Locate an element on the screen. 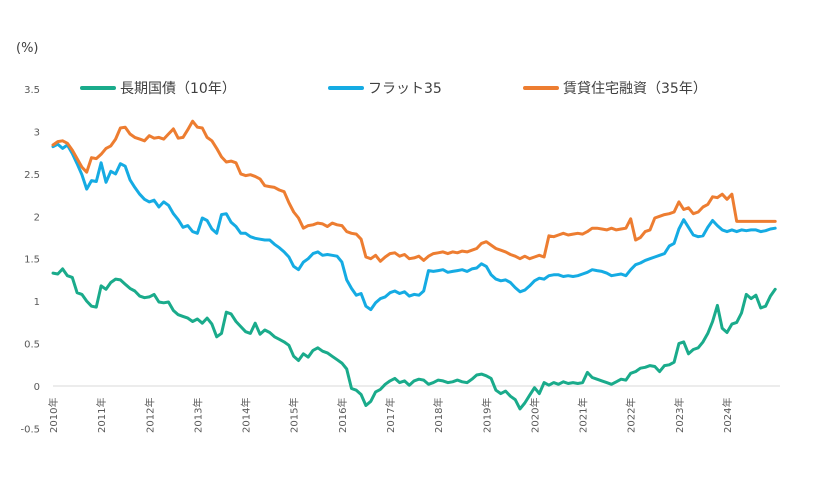 The height and width of the screenshot is (502, 824). legend-label: 長期国債（10年） is located at coordinates (178, 89).